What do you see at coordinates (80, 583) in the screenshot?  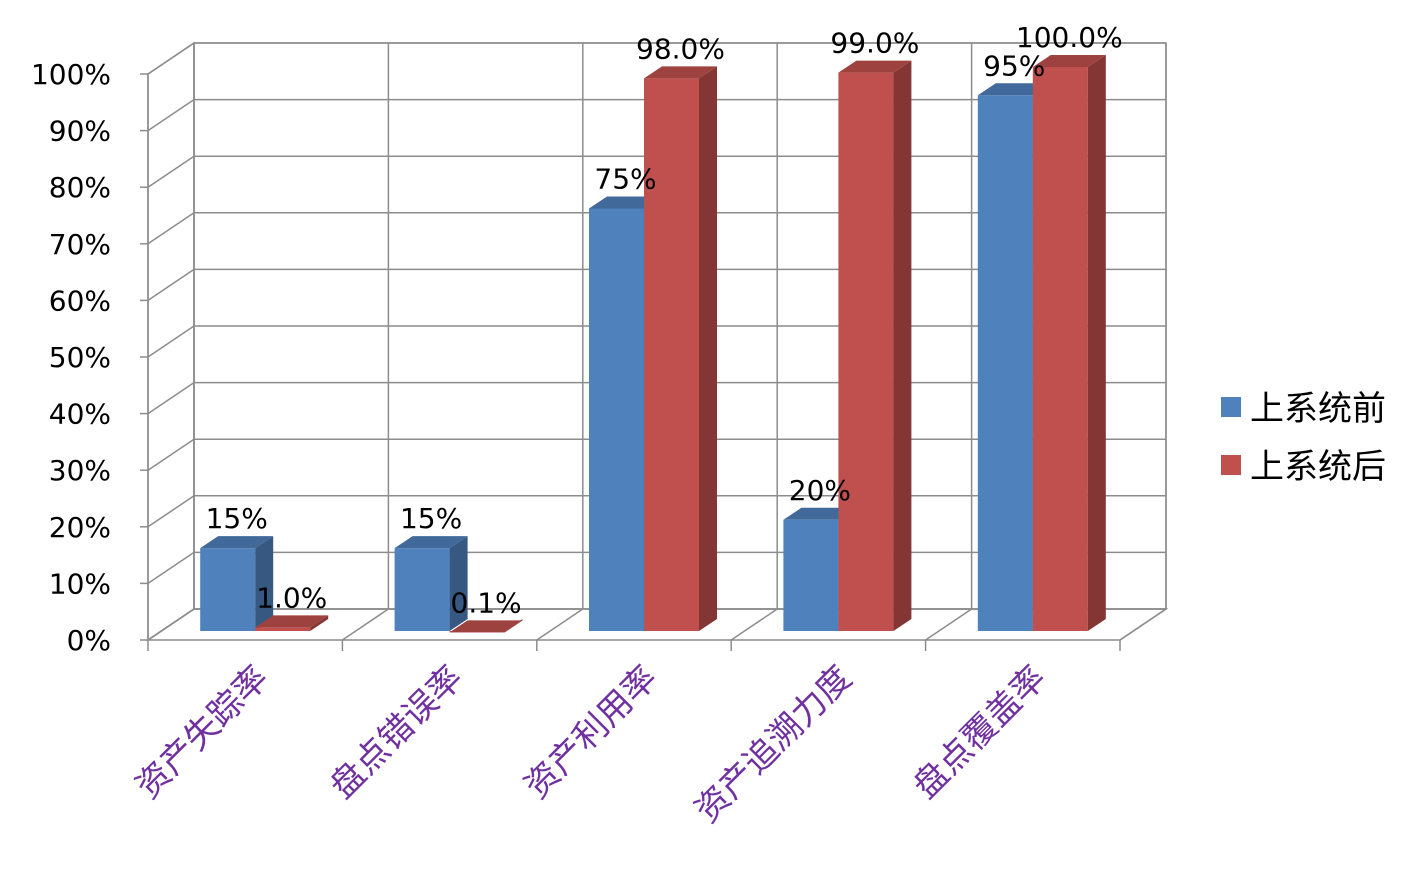 I see `y-tick-label: 10%` at bounding box center [80, 583].